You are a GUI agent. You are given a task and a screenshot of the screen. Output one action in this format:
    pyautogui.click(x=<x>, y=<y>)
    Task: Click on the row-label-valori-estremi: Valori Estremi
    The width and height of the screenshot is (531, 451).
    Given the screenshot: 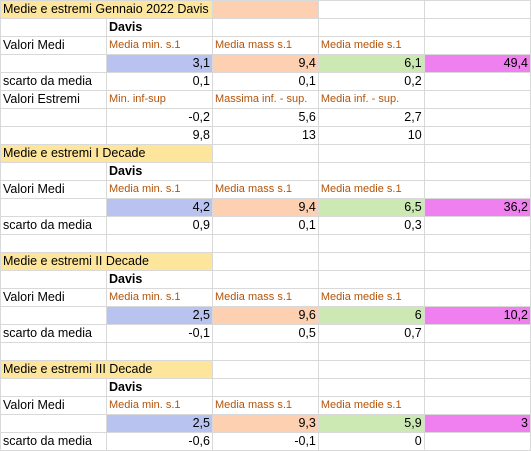 What is the action you would take?
    pyautogui.click(x=53, y=99)
    